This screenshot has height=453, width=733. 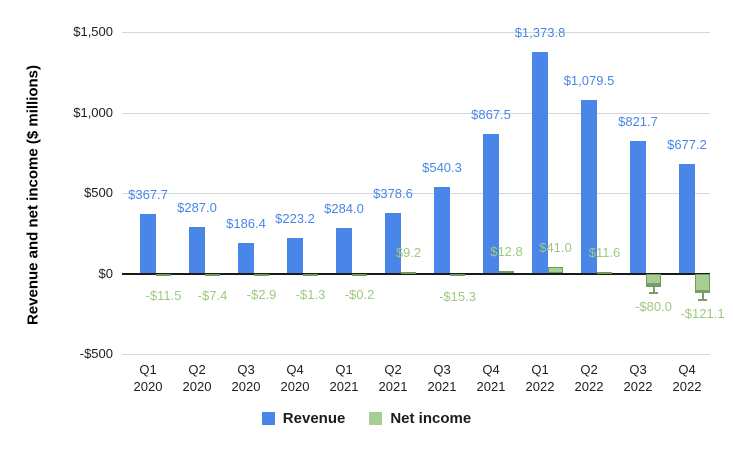 I want to click on y-tick-label: -$500, so click(x=96, y=353).